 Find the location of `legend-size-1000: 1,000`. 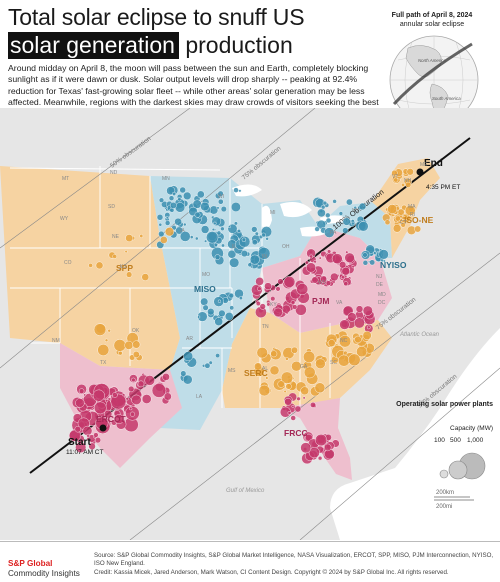

legend-size-1000: 1,000 is located at coordinates (475, 440).